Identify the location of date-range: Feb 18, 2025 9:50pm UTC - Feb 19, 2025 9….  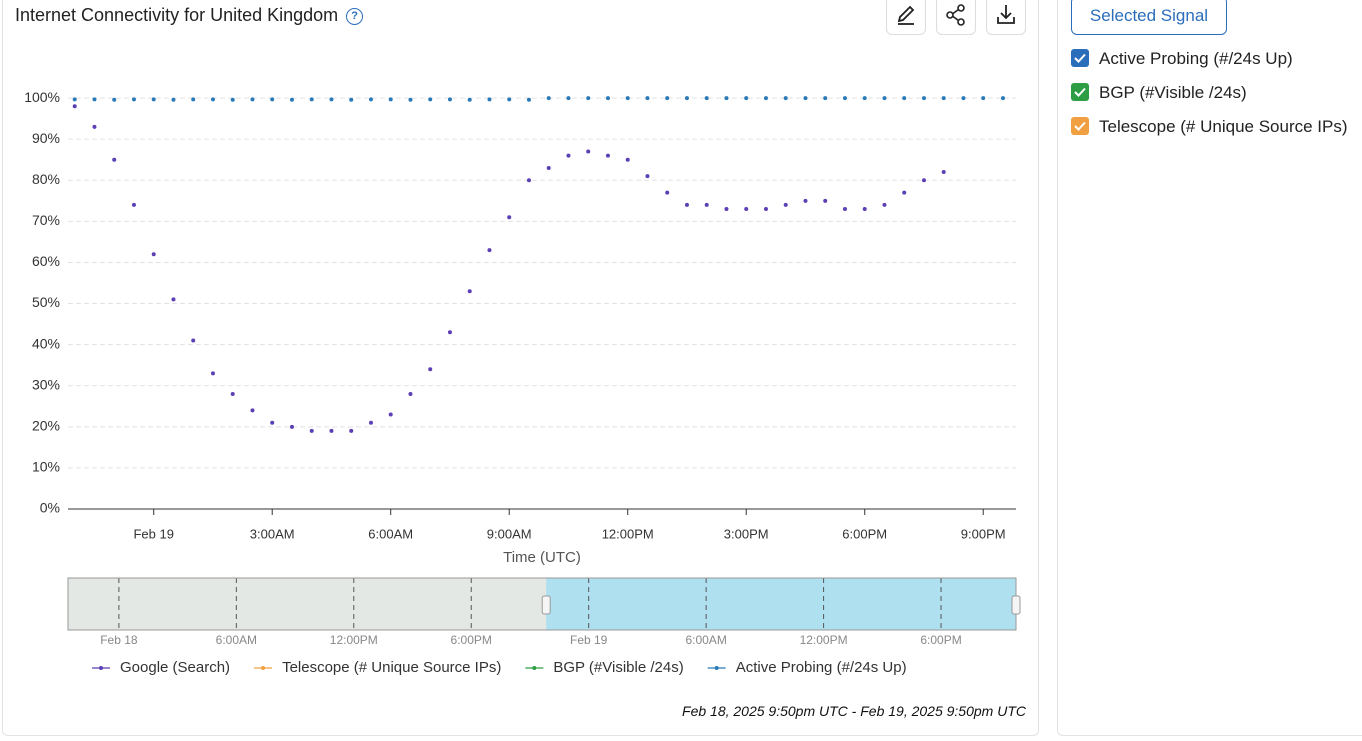
(854, 711).